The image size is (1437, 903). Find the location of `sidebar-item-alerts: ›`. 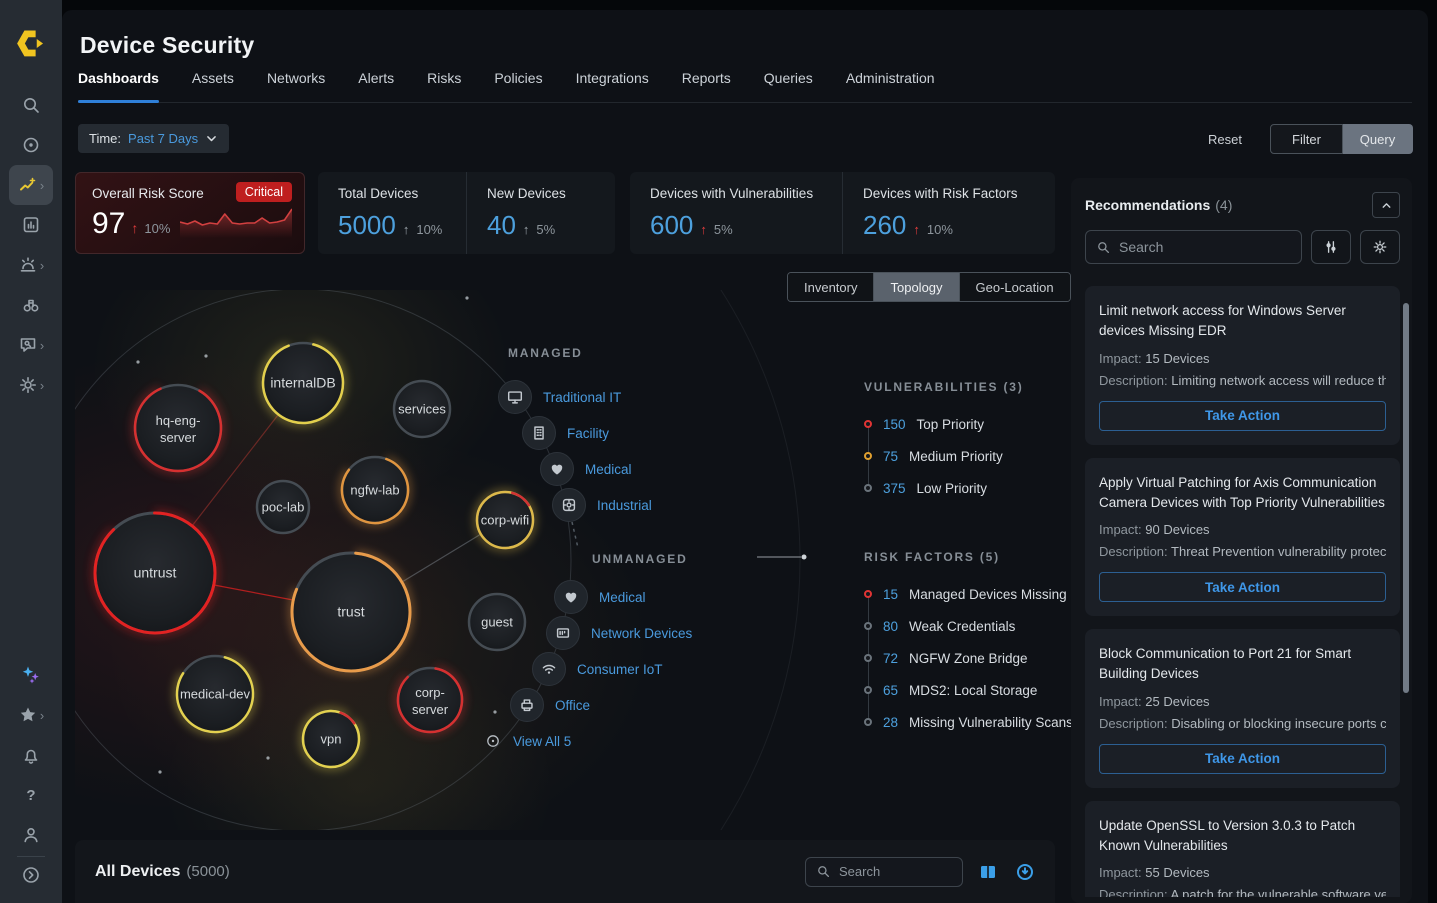

sidebar-item-alerts: › is located at coordinates (31, 265).